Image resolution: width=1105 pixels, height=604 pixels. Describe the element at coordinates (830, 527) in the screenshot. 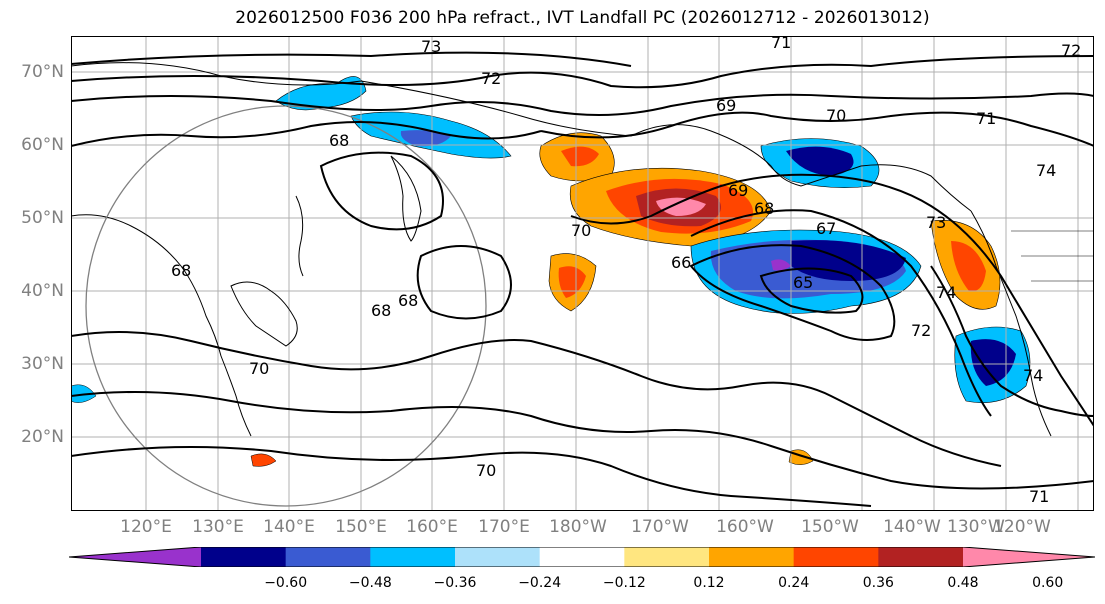

I see `lon-label-150w: 150°W` at that location.